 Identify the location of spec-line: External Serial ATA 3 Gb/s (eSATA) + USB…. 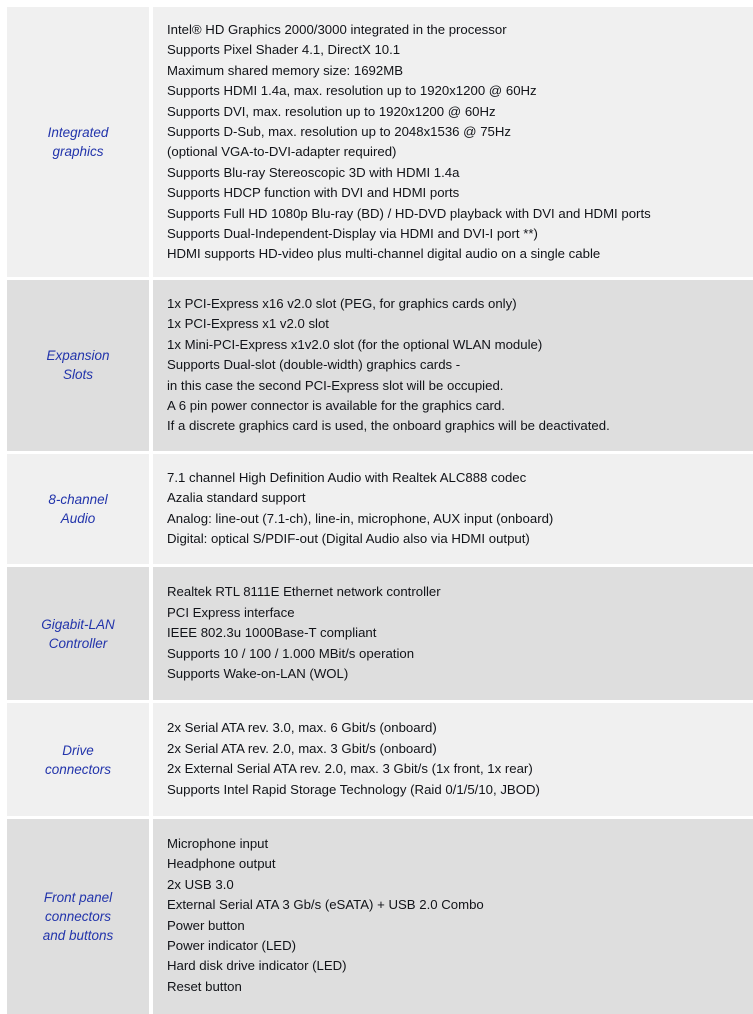
(325, 905).